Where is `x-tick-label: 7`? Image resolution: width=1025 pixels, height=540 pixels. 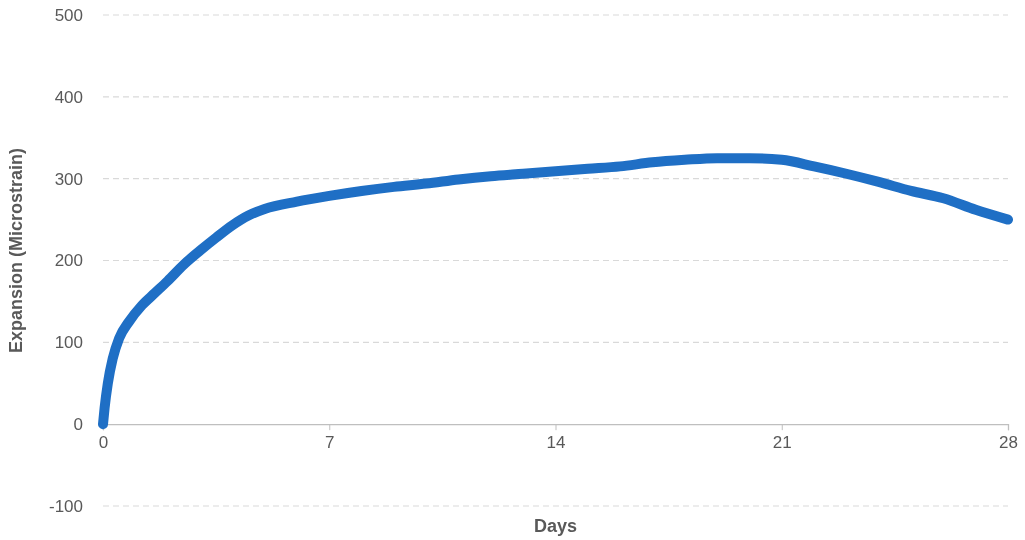
x-tick-label: 7 is located at coordinates (330, 443).